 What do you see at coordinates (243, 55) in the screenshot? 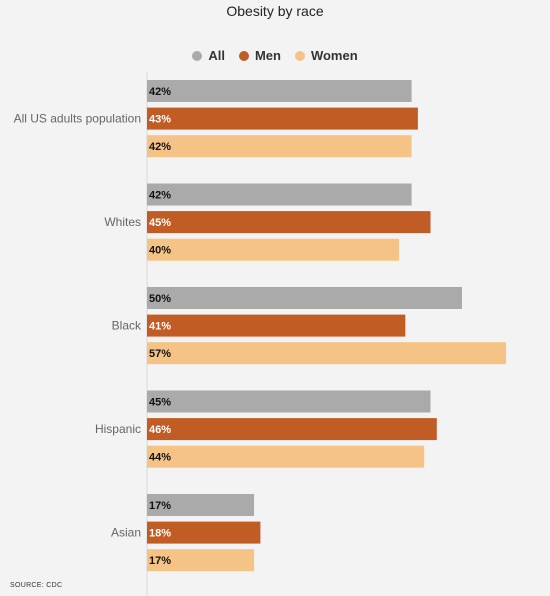
I see `legend-swatch-men` at bounding box center [243, 55].